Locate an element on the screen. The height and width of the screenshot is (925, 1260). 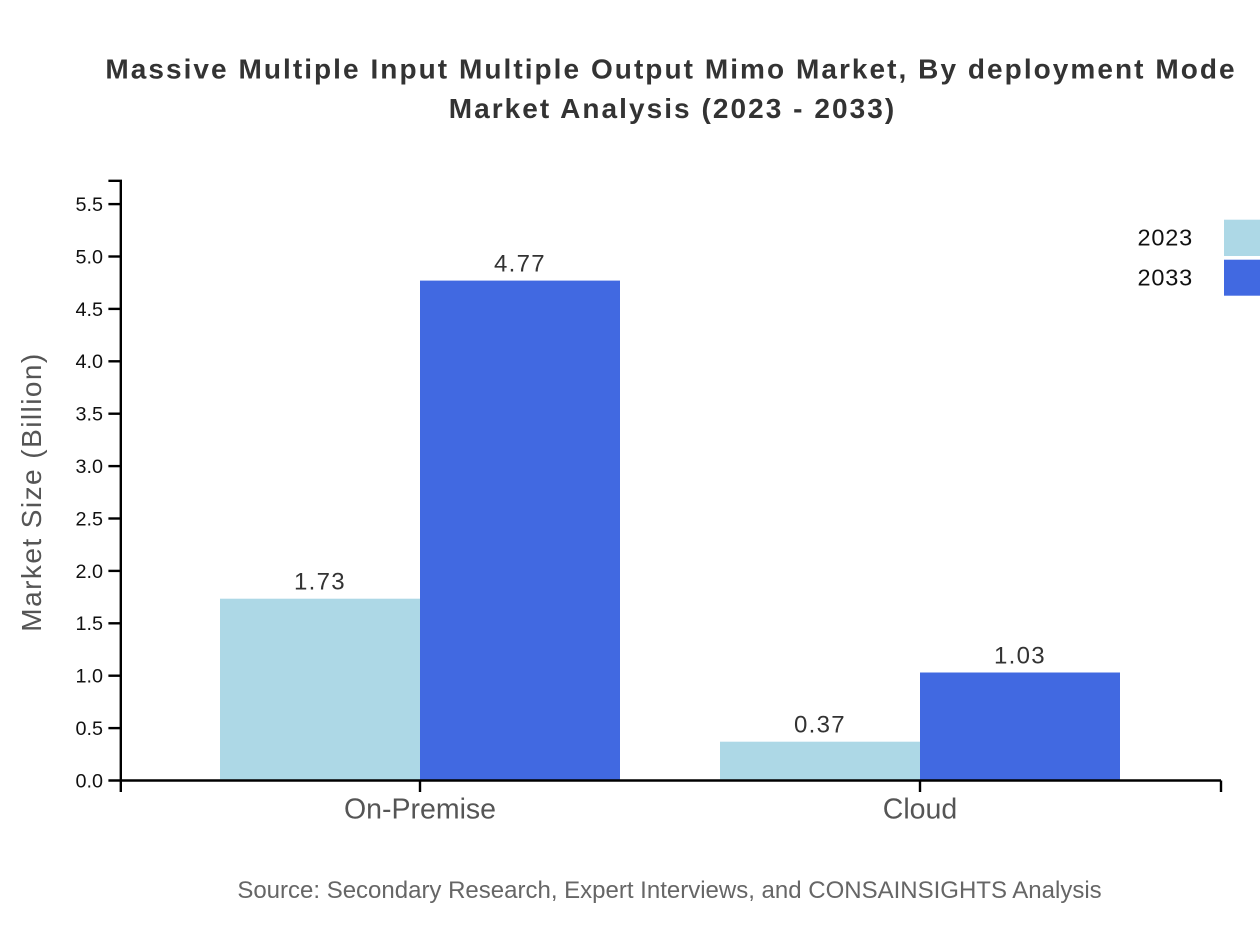
svg-text: 0.0 is located at coordinates (90, 781).